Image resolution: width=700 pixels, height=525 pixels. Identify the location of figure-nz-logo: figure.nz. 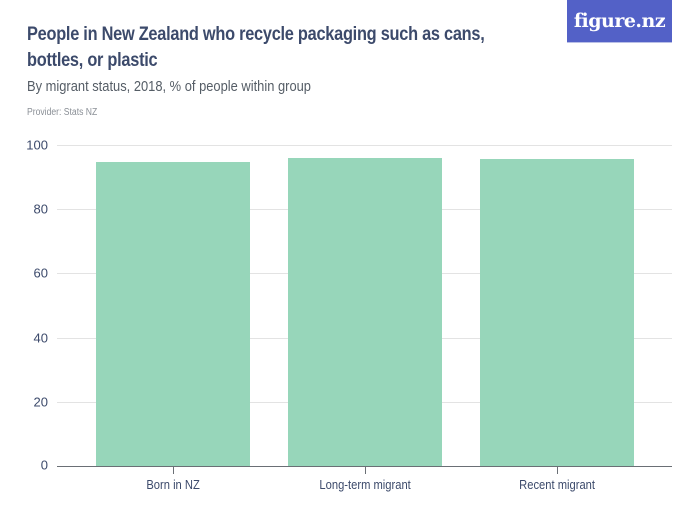
(619, 21).